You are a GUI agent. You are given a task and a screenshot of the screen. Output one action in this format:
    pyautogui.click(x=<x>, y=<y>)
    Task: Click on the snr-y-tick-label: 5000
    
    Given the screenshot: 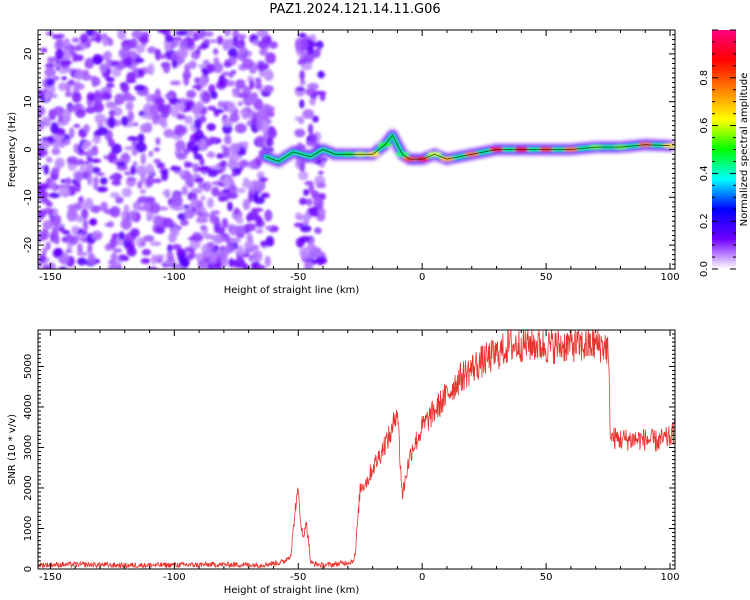 What is the action you would take?
    pyautogui.click(x=28, y=366)
    